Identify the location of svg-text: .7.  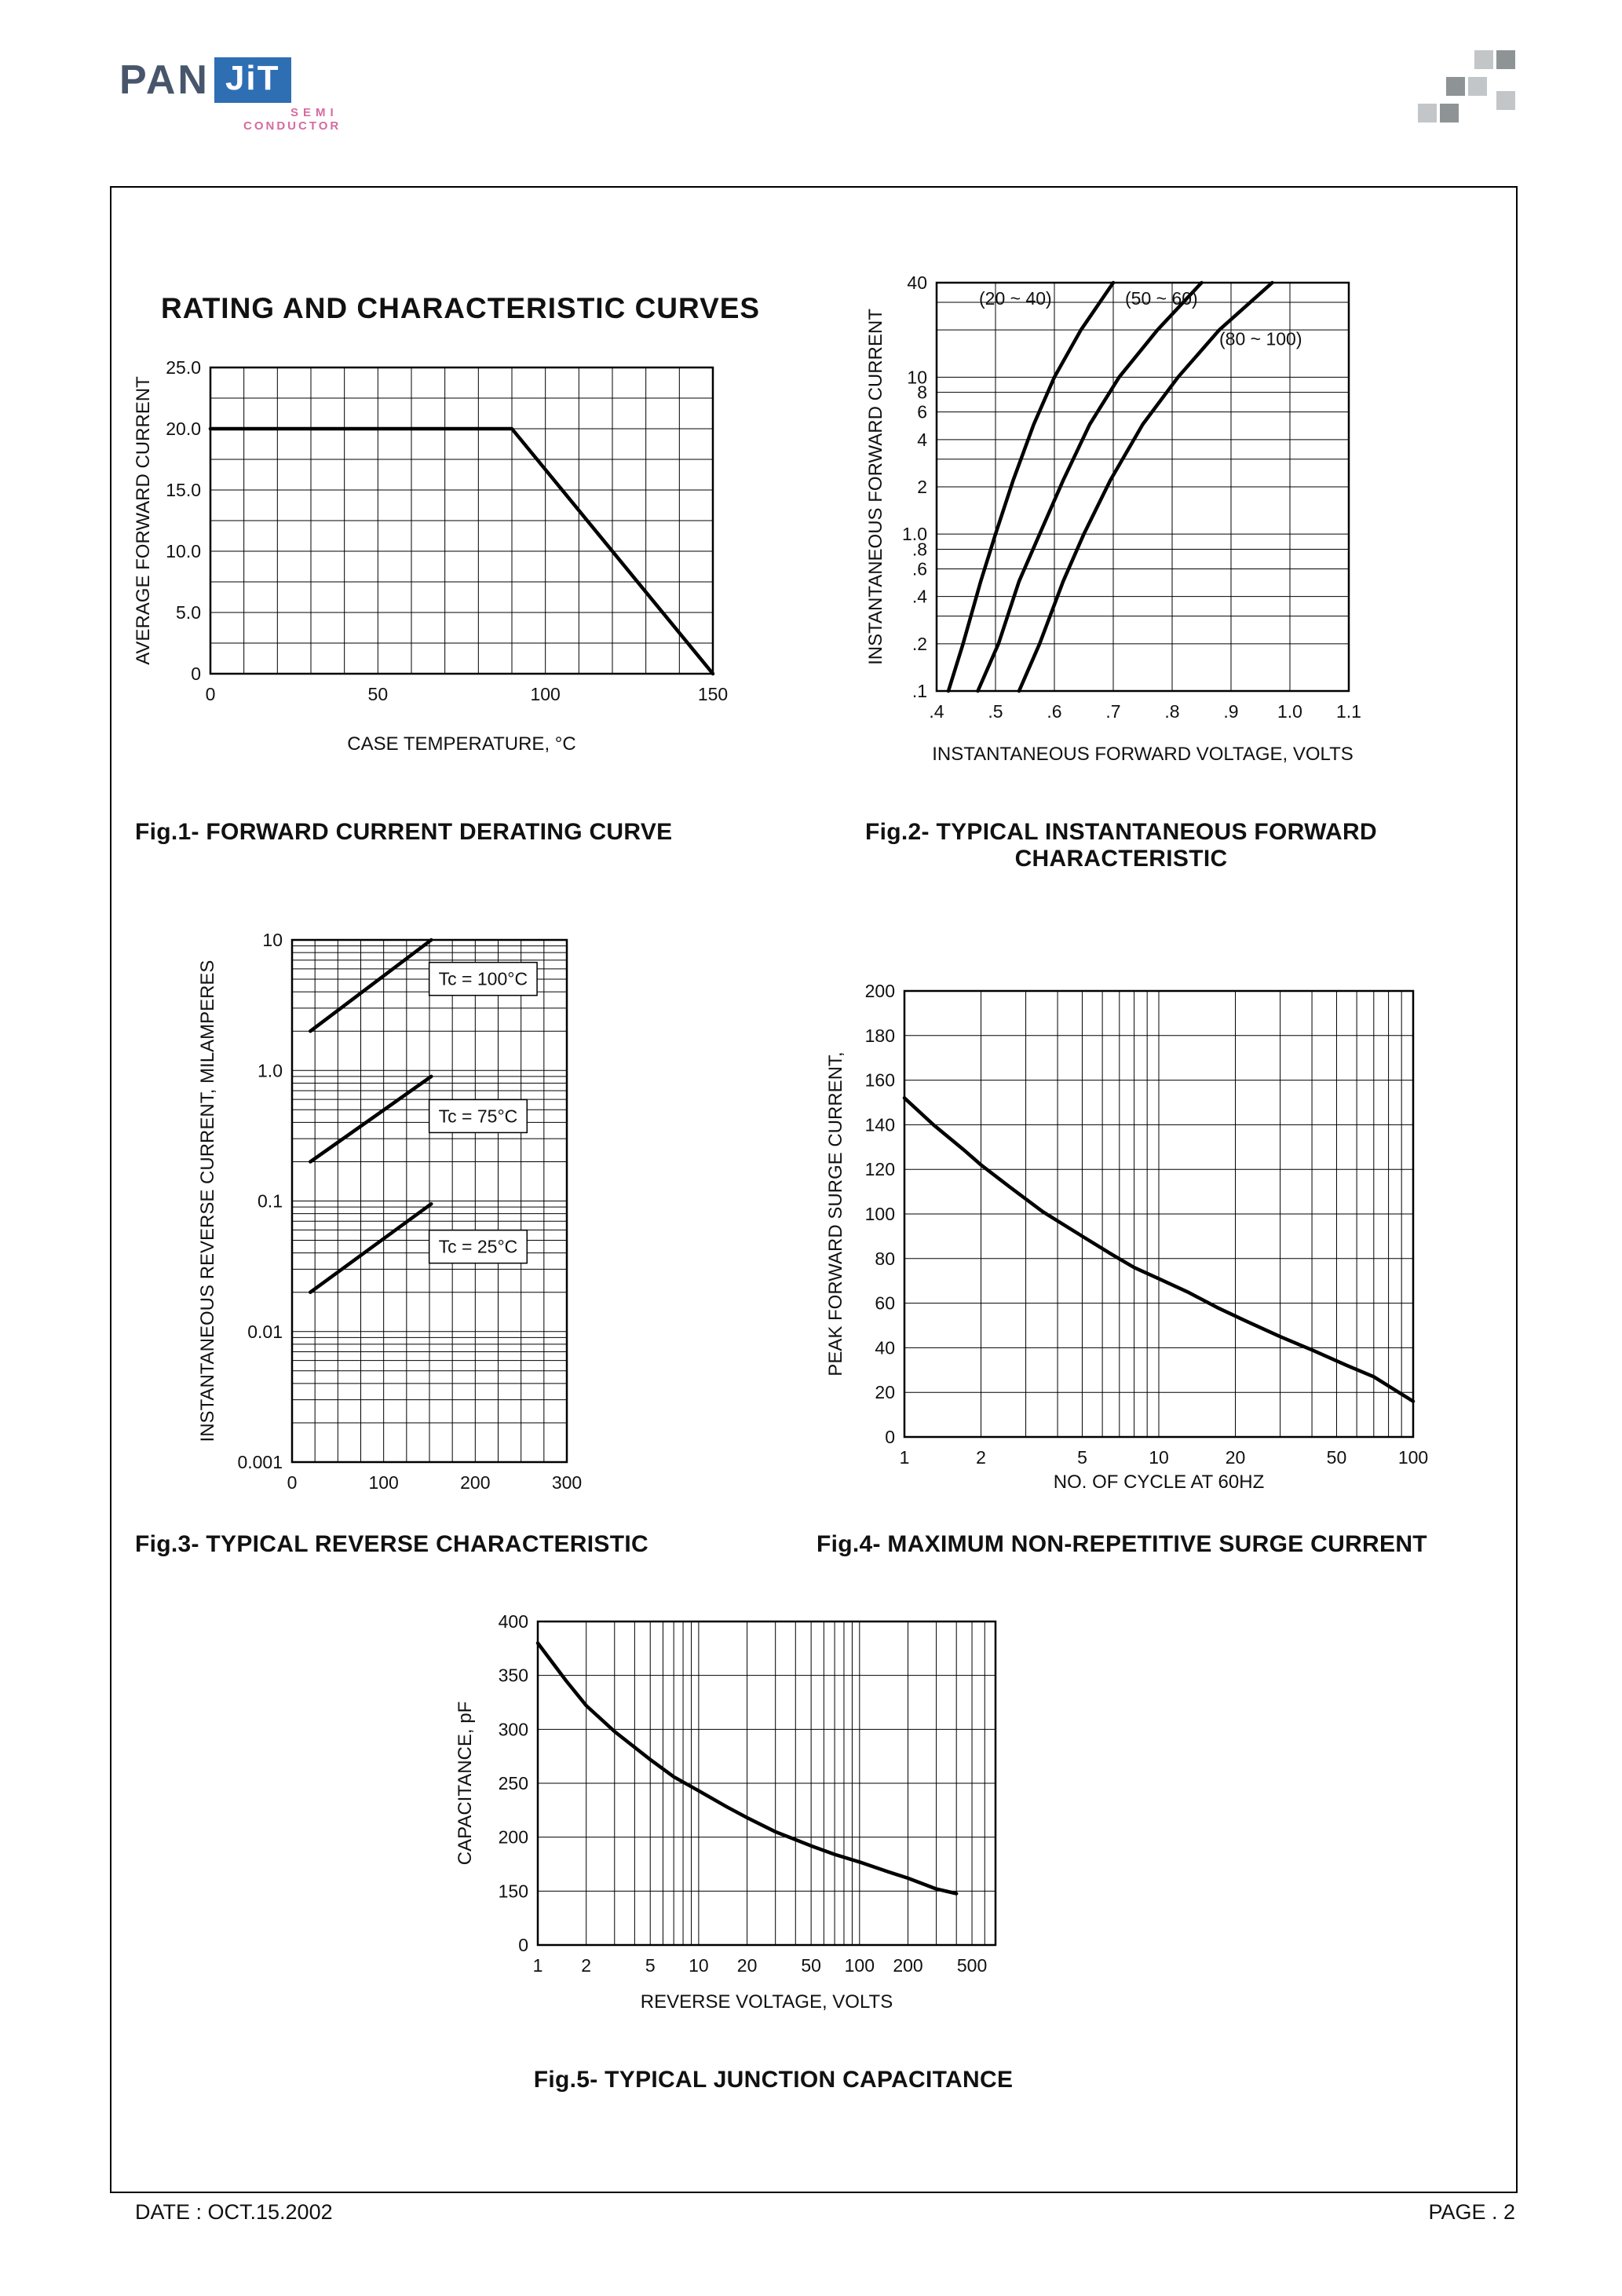
(1112, 712).